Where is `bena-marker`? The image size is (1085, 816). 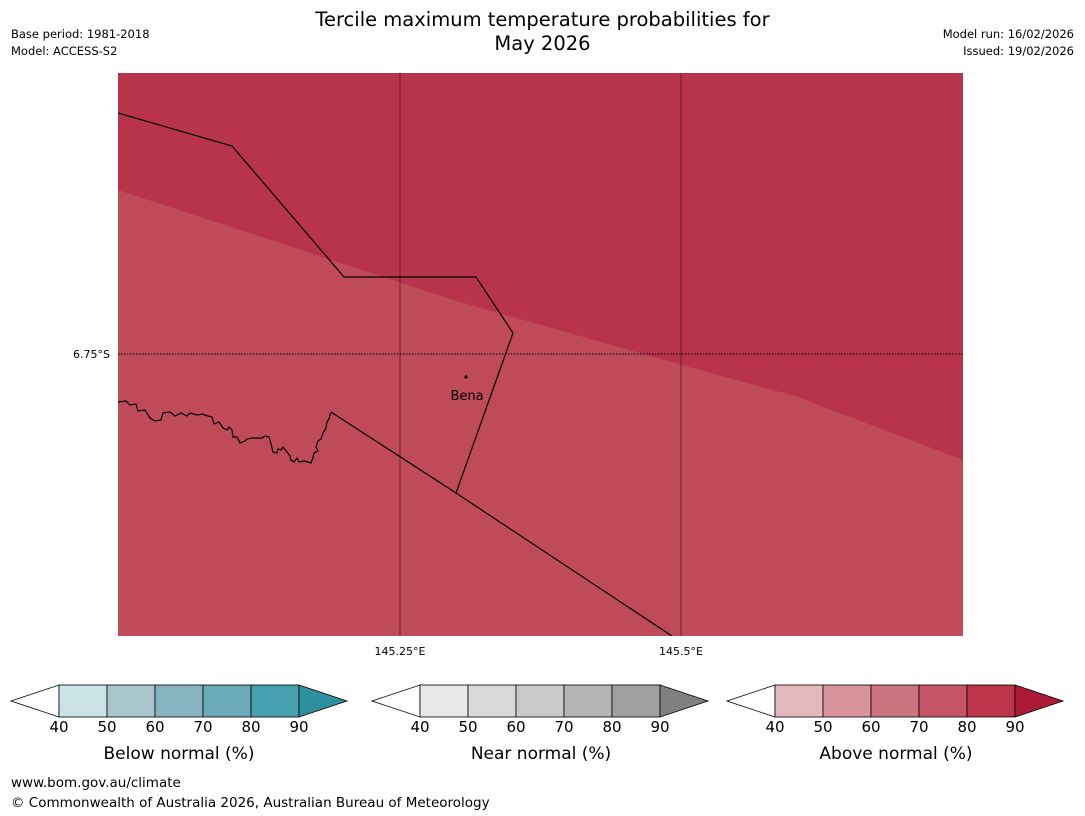 bena-marker is located at coordinates (466, 377).